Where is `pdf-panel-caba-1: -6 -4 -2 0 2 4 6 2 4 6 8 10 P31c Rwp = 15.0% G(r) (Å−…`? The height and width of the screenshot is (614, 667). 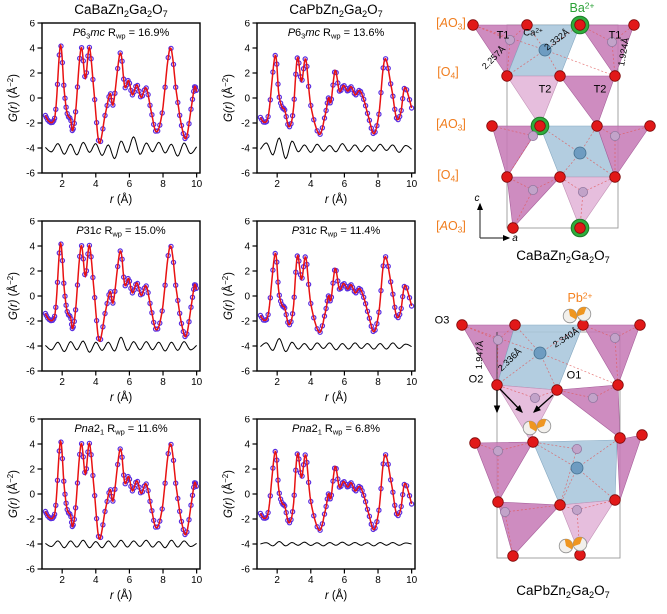 pdf-panel-caba-1: -6 -4 -2 0 2 4 6 2 4 6 8 10 P31c Rwp = 15.0% G(r) (Å−… is located at coordinates (107, 317).